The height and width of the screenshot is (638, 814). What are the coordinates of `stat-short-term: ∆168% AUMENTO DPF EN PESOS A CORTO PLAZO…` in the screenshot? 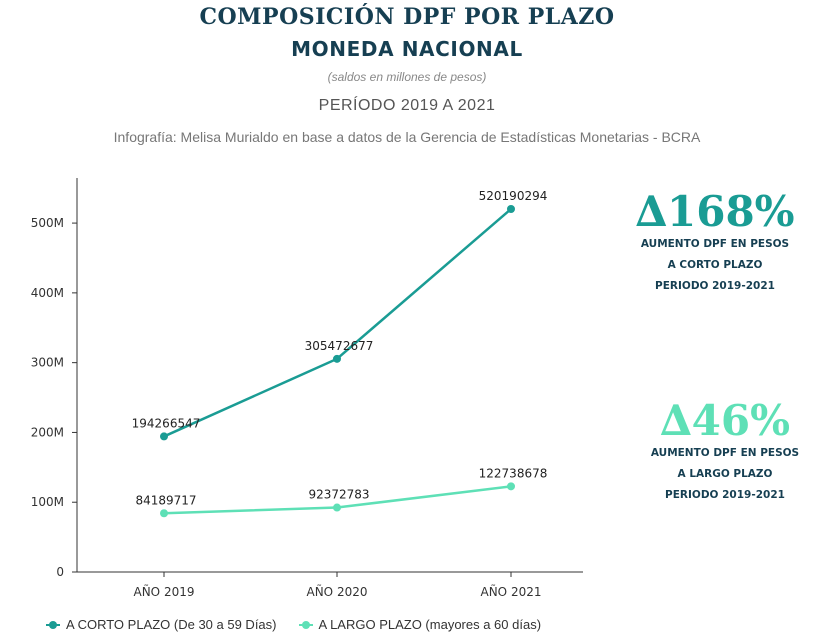 It's located at (715, 243).